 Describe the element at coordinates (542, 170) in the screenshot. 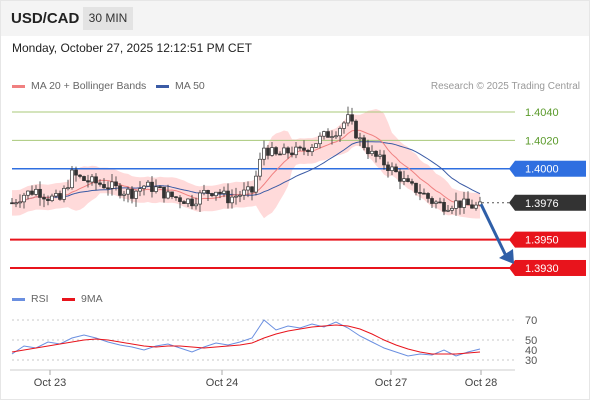

I see `level-label-1.4000: 1.4000` at that location.